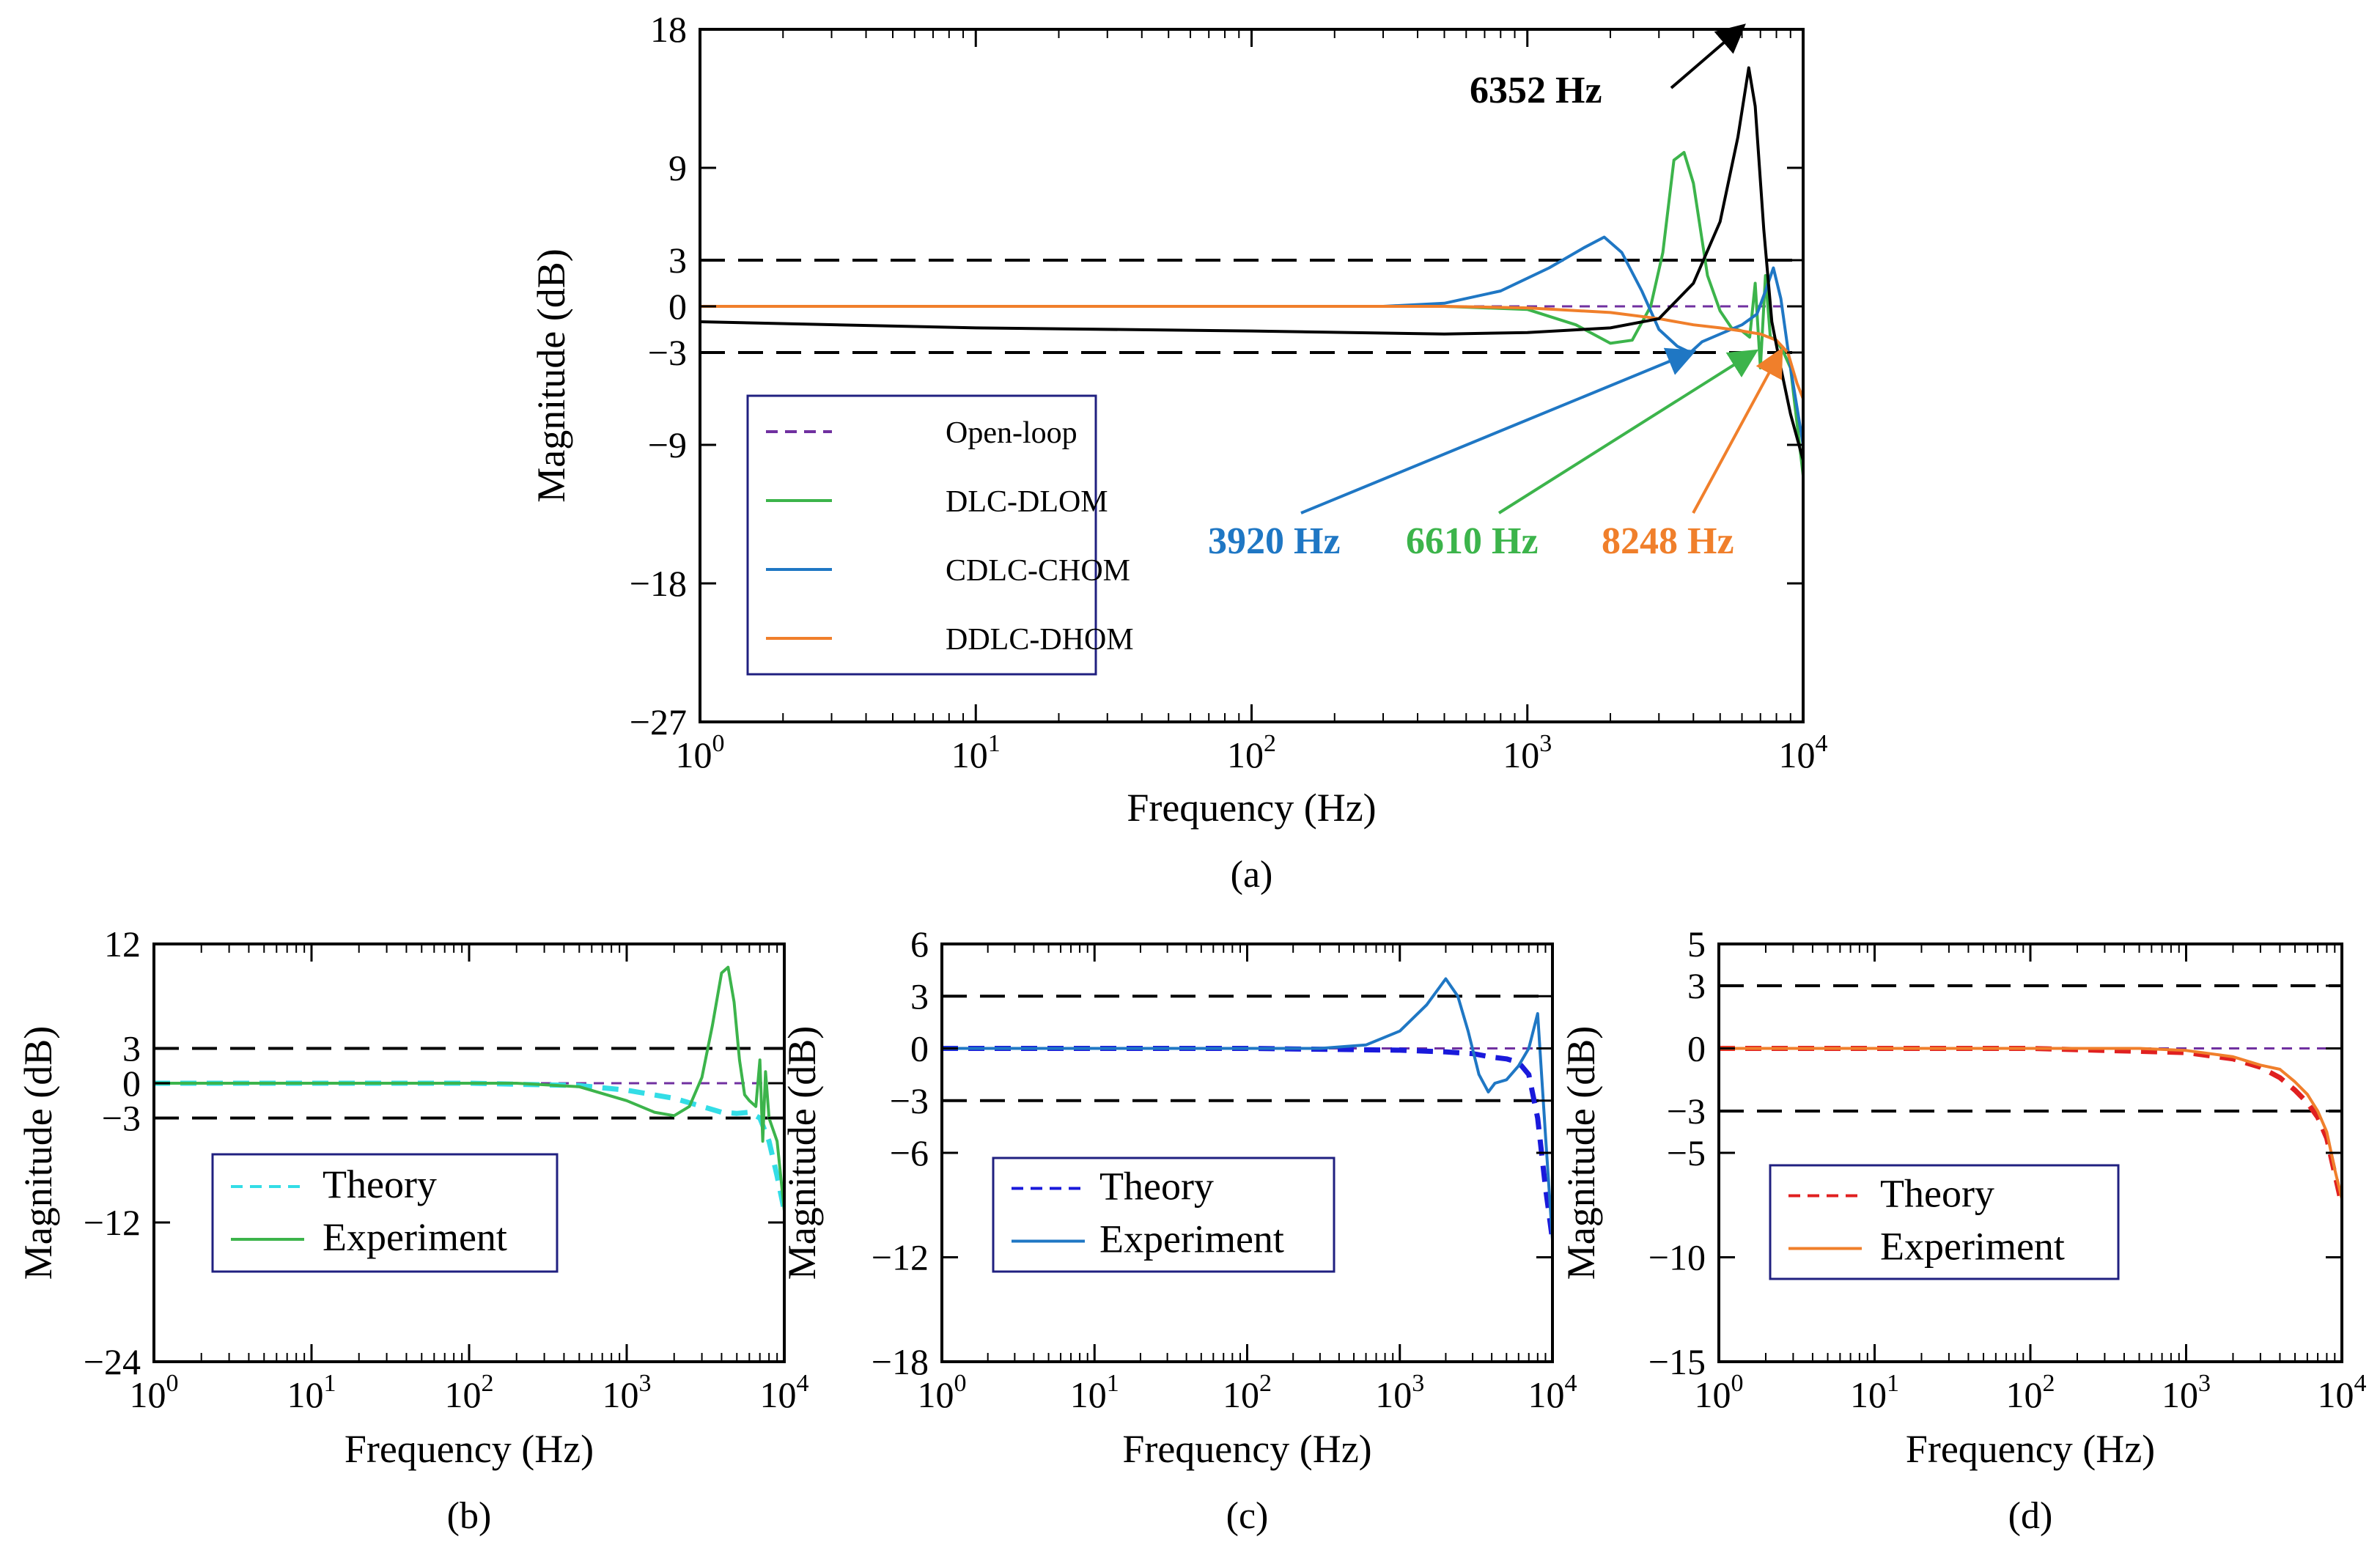  What do you see at coordinates (668, 30) in the screenshot?
I see `y-tick-label: 18` at bounding box center [668, 30].